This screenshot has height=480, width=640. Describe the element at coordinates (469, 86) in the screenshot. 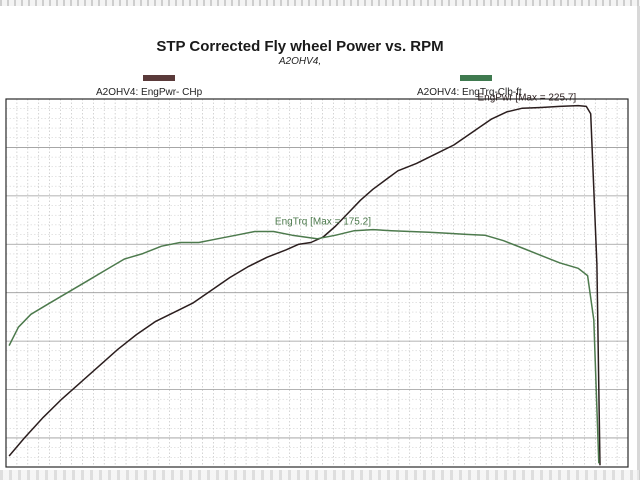

I see `legend-item-torque: A2OHV4: EngTrq-Clb-ft` at that location.